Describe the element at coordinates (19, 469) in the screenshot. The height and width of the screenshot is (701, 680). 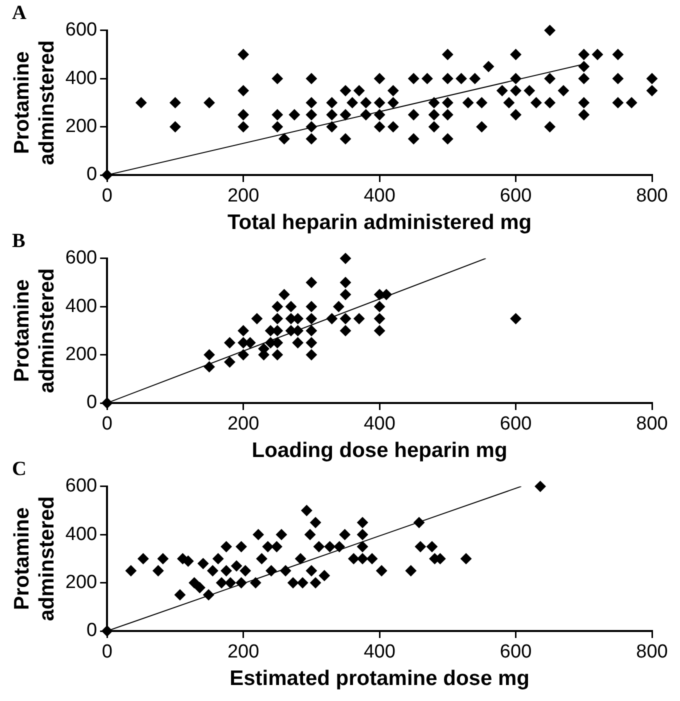
I see `text: C` at that location.